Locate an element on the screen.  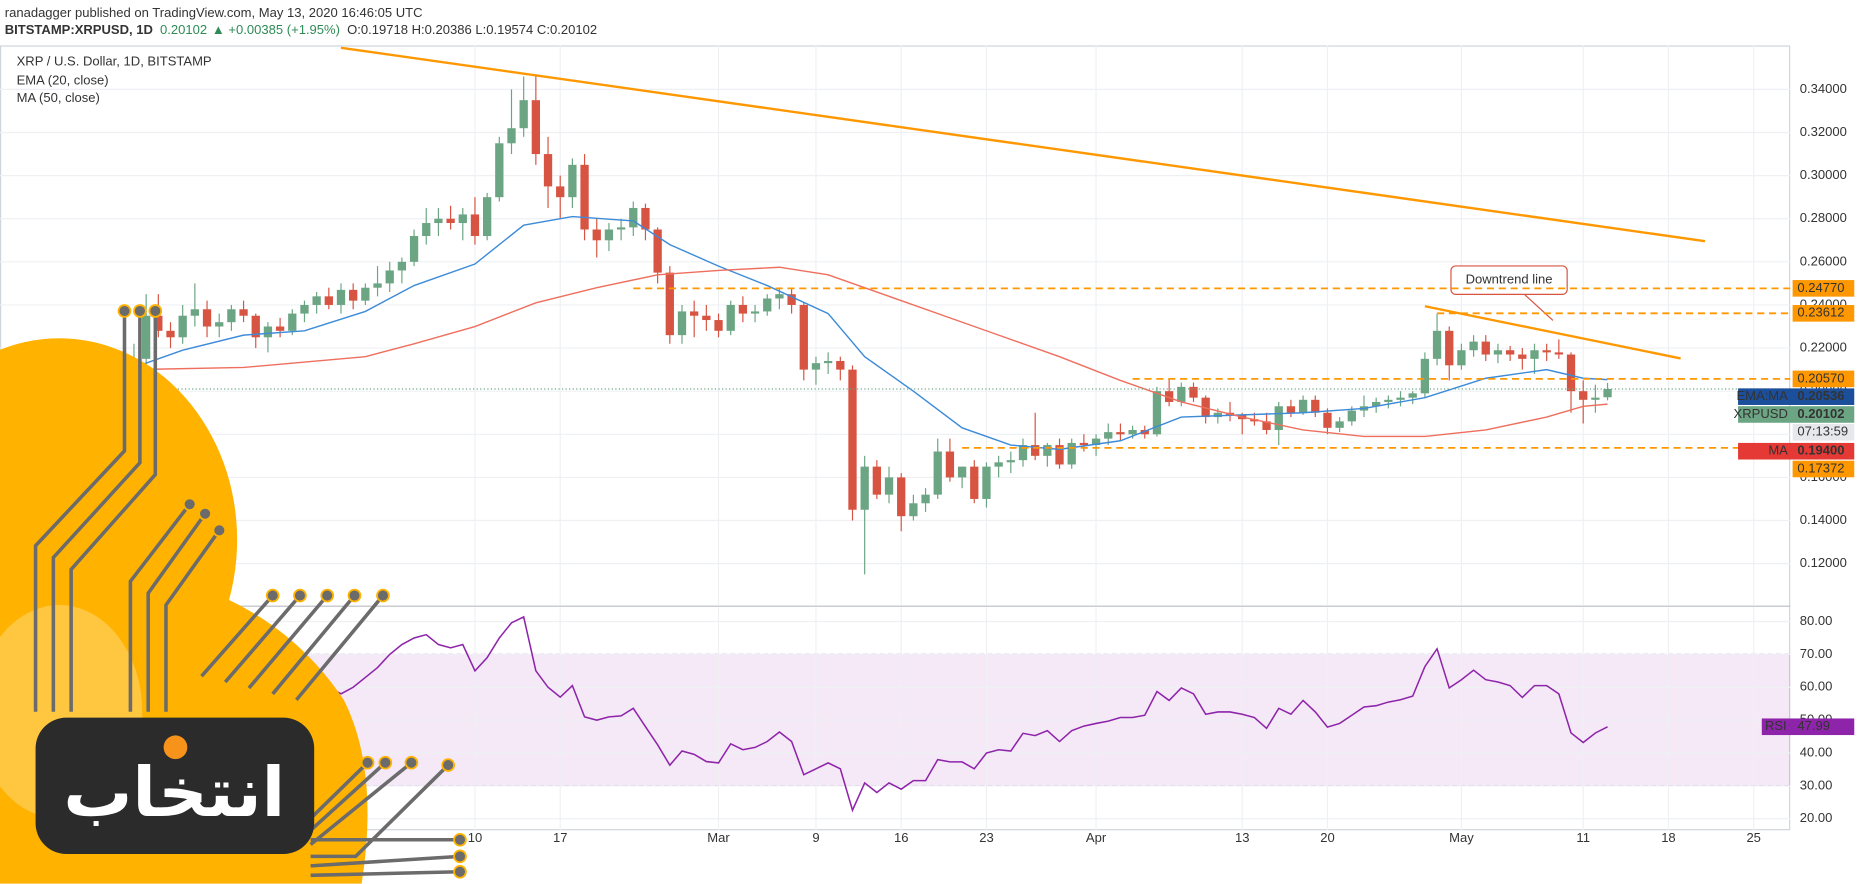
y-tick-label: 0.26000 is located at coordinates (1823, 260).